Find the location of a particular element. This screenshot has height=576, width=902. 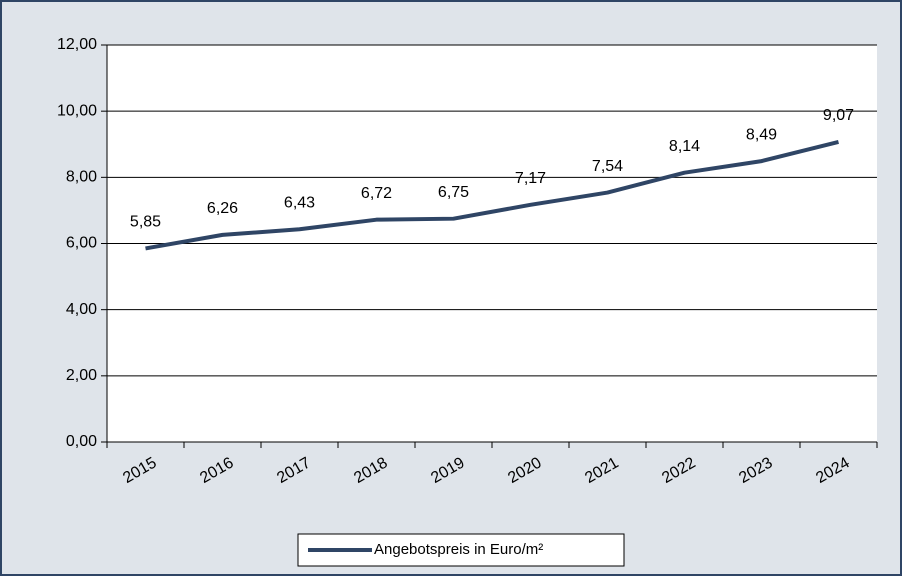

series-line is located at coordinates (492, 195).